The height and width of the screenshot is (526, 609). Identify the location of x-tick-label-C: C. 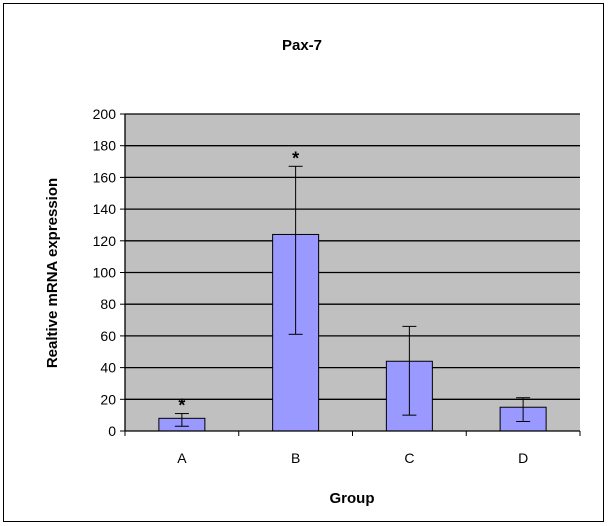
(409, 458).